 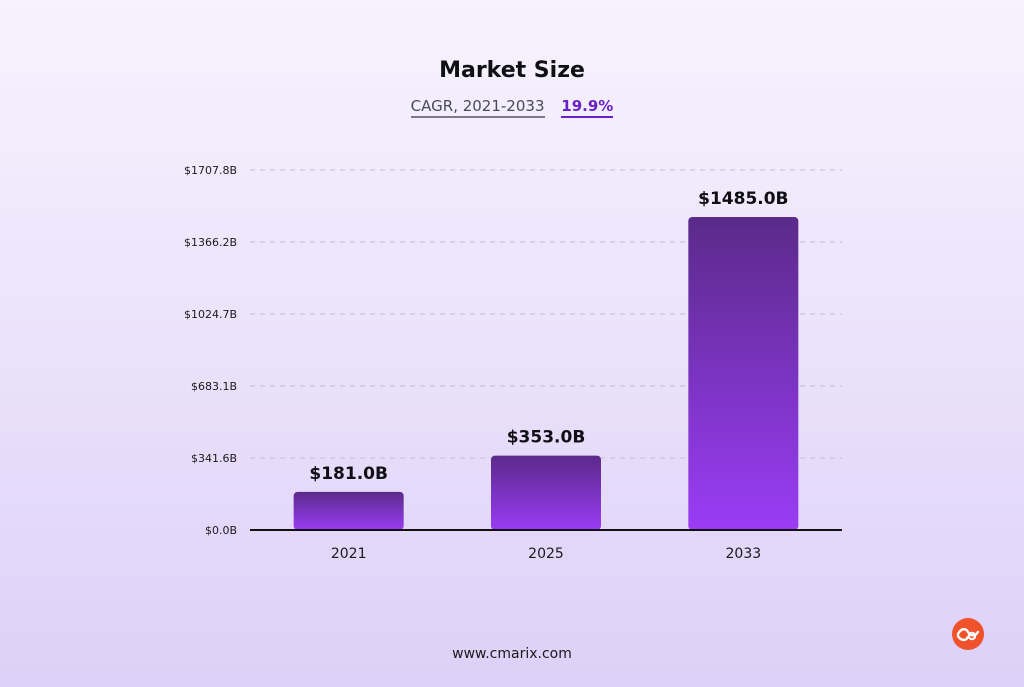 I want to click on cagr-row: CAGR, 2021-2033 19.9%, so click(x=512, y=107).